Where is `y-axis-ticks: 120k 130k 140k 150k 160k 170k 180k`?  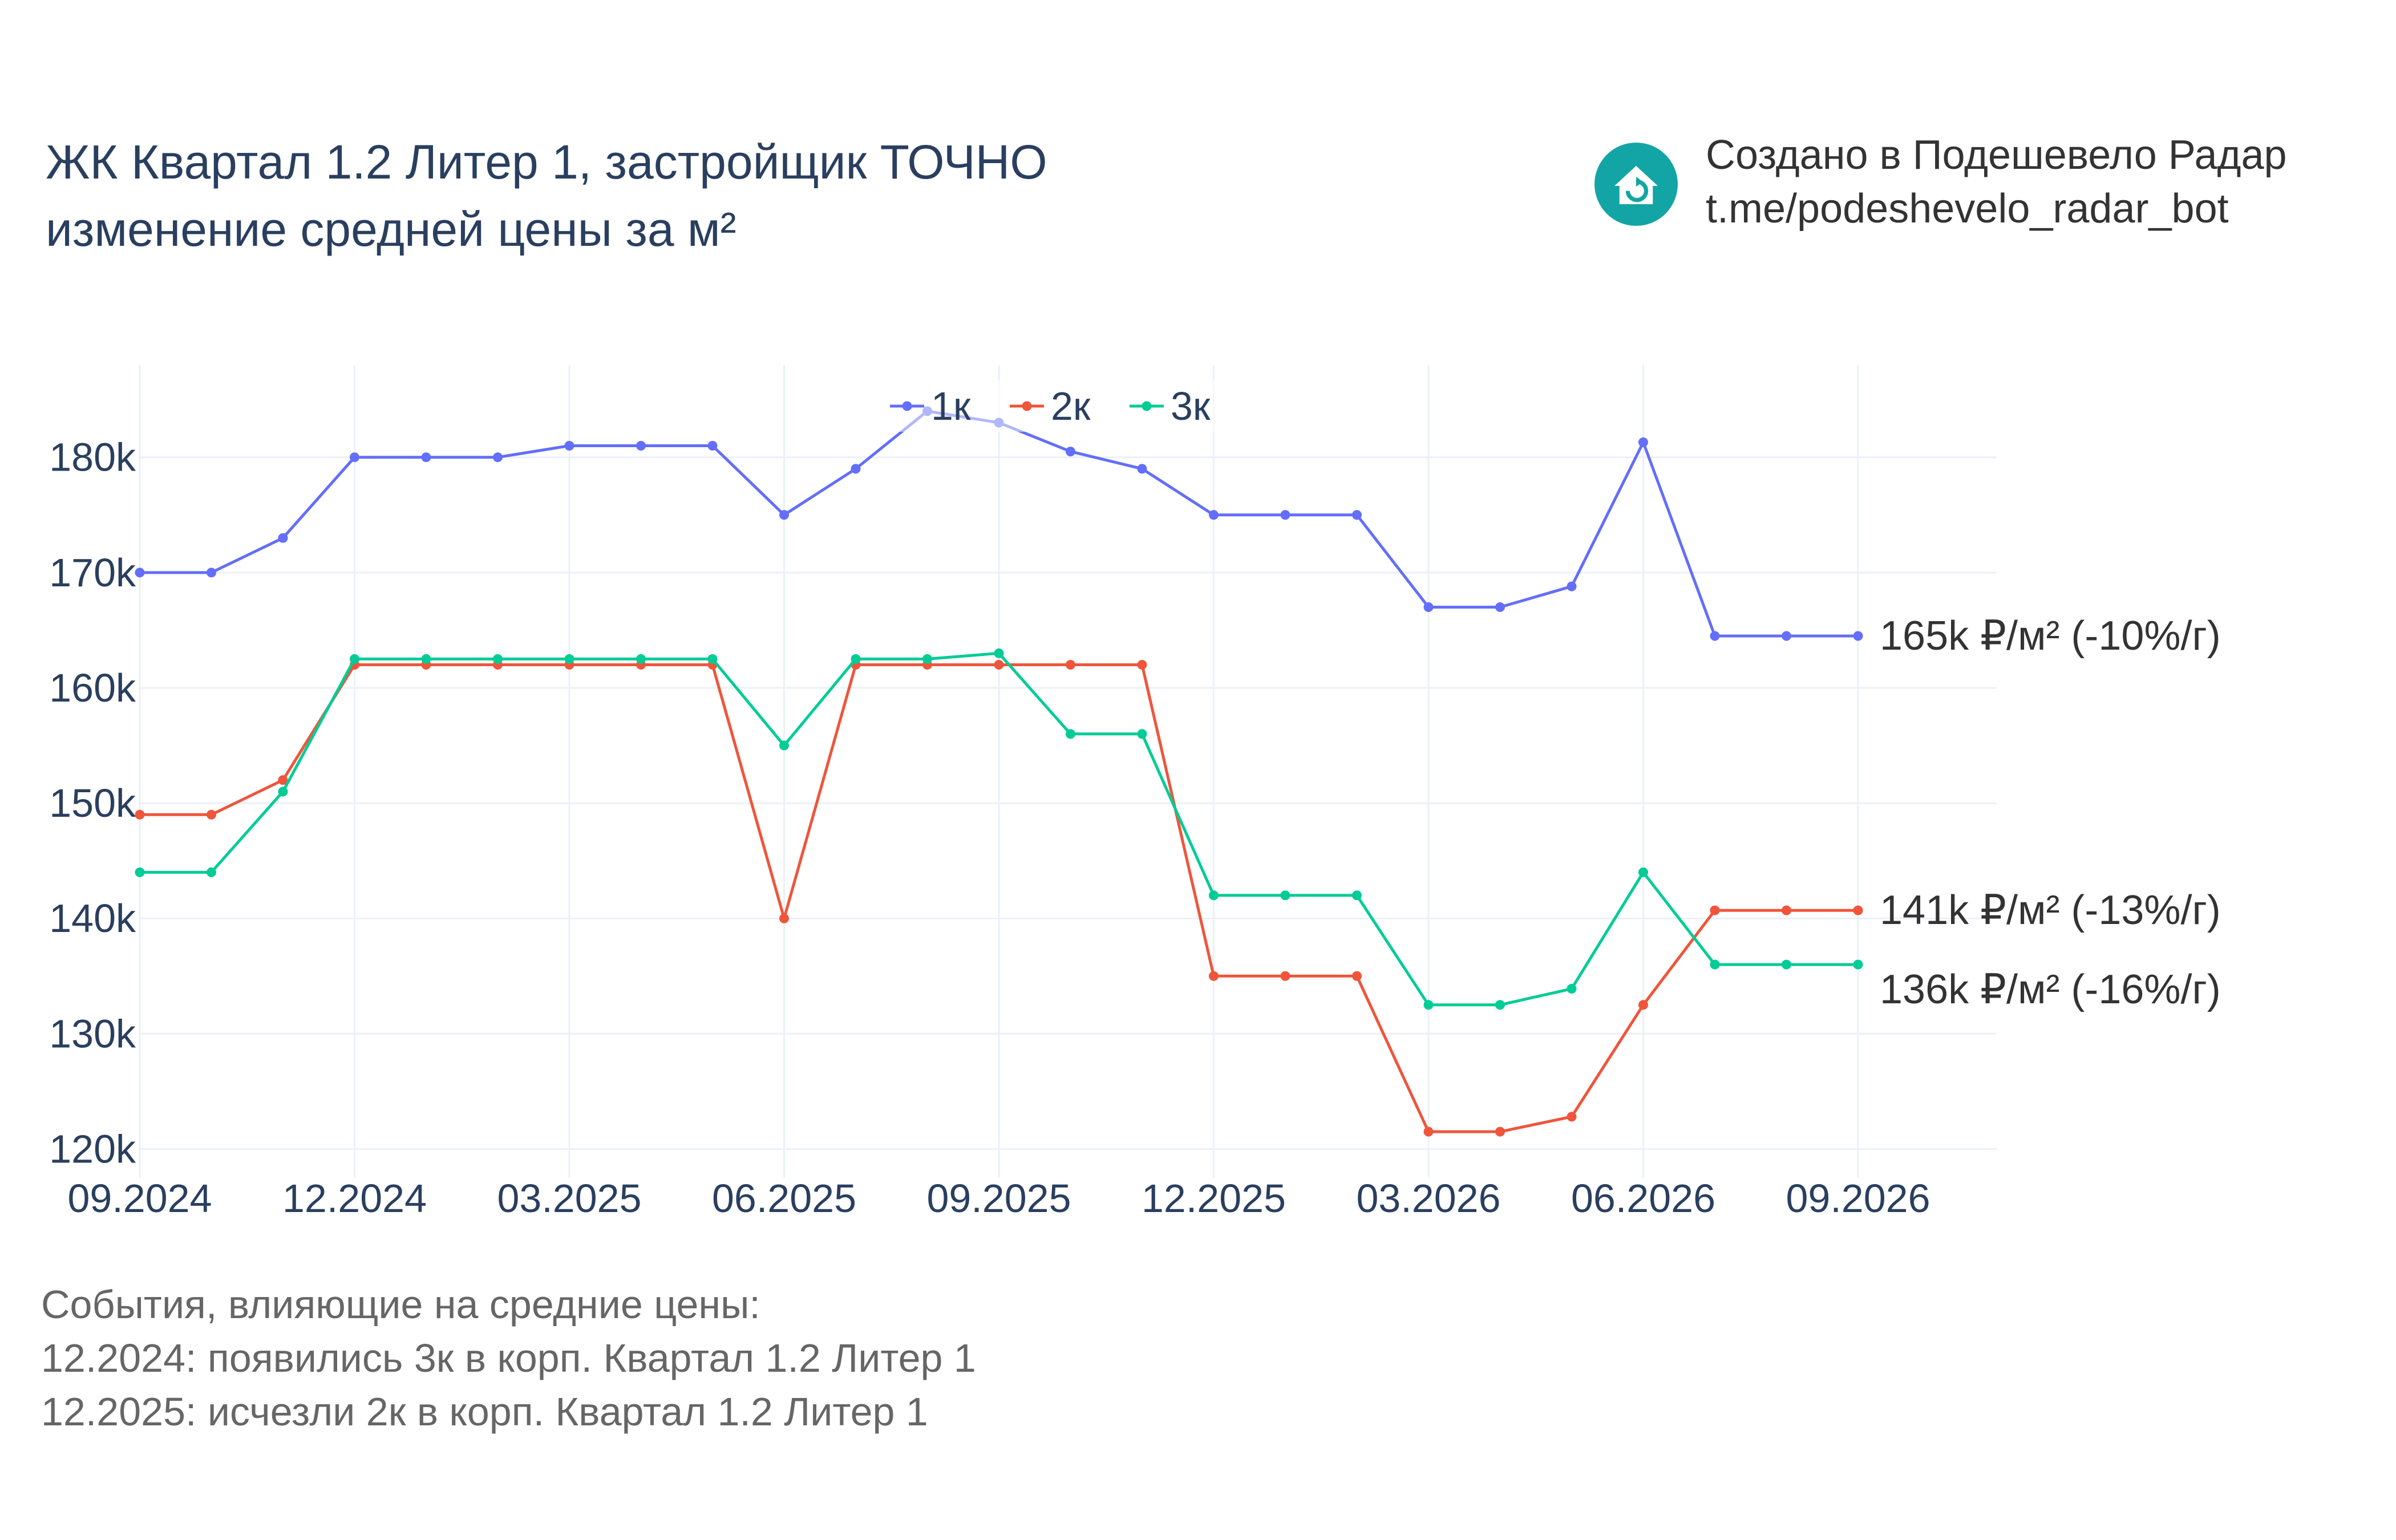 y-axis-ticks: 120k 130k 140k 150k 160k 170k 180k is located at coordinates (92, 804).